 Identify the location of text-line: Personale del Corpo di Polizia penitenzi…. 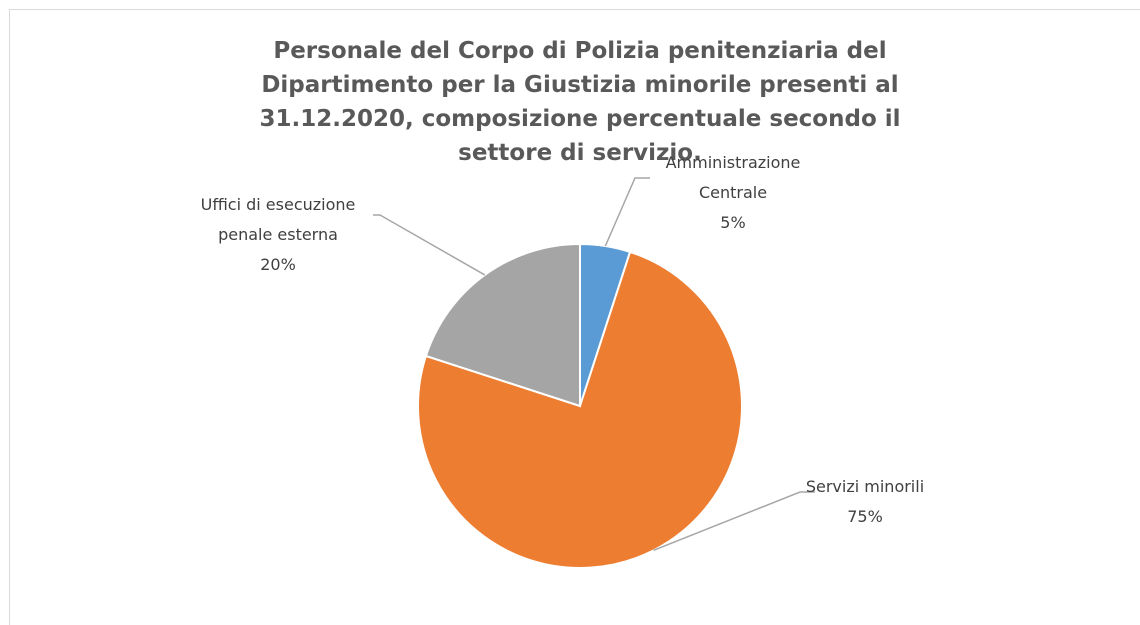
(579, 51).